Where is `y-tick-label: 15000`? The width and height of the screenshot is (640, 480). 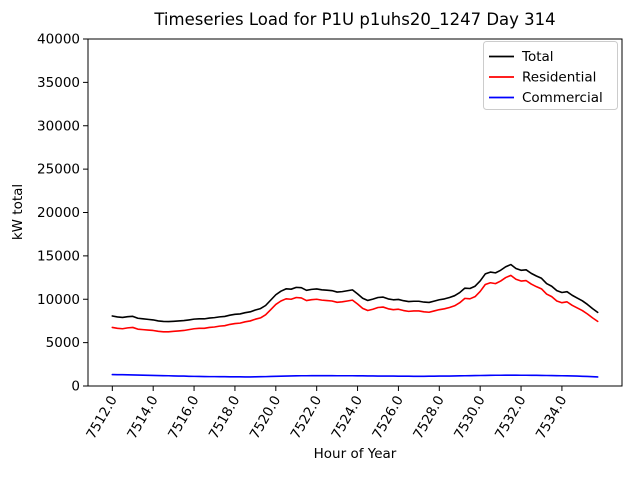 y-tick-label: 15000 is located at coordinates (58, 256).